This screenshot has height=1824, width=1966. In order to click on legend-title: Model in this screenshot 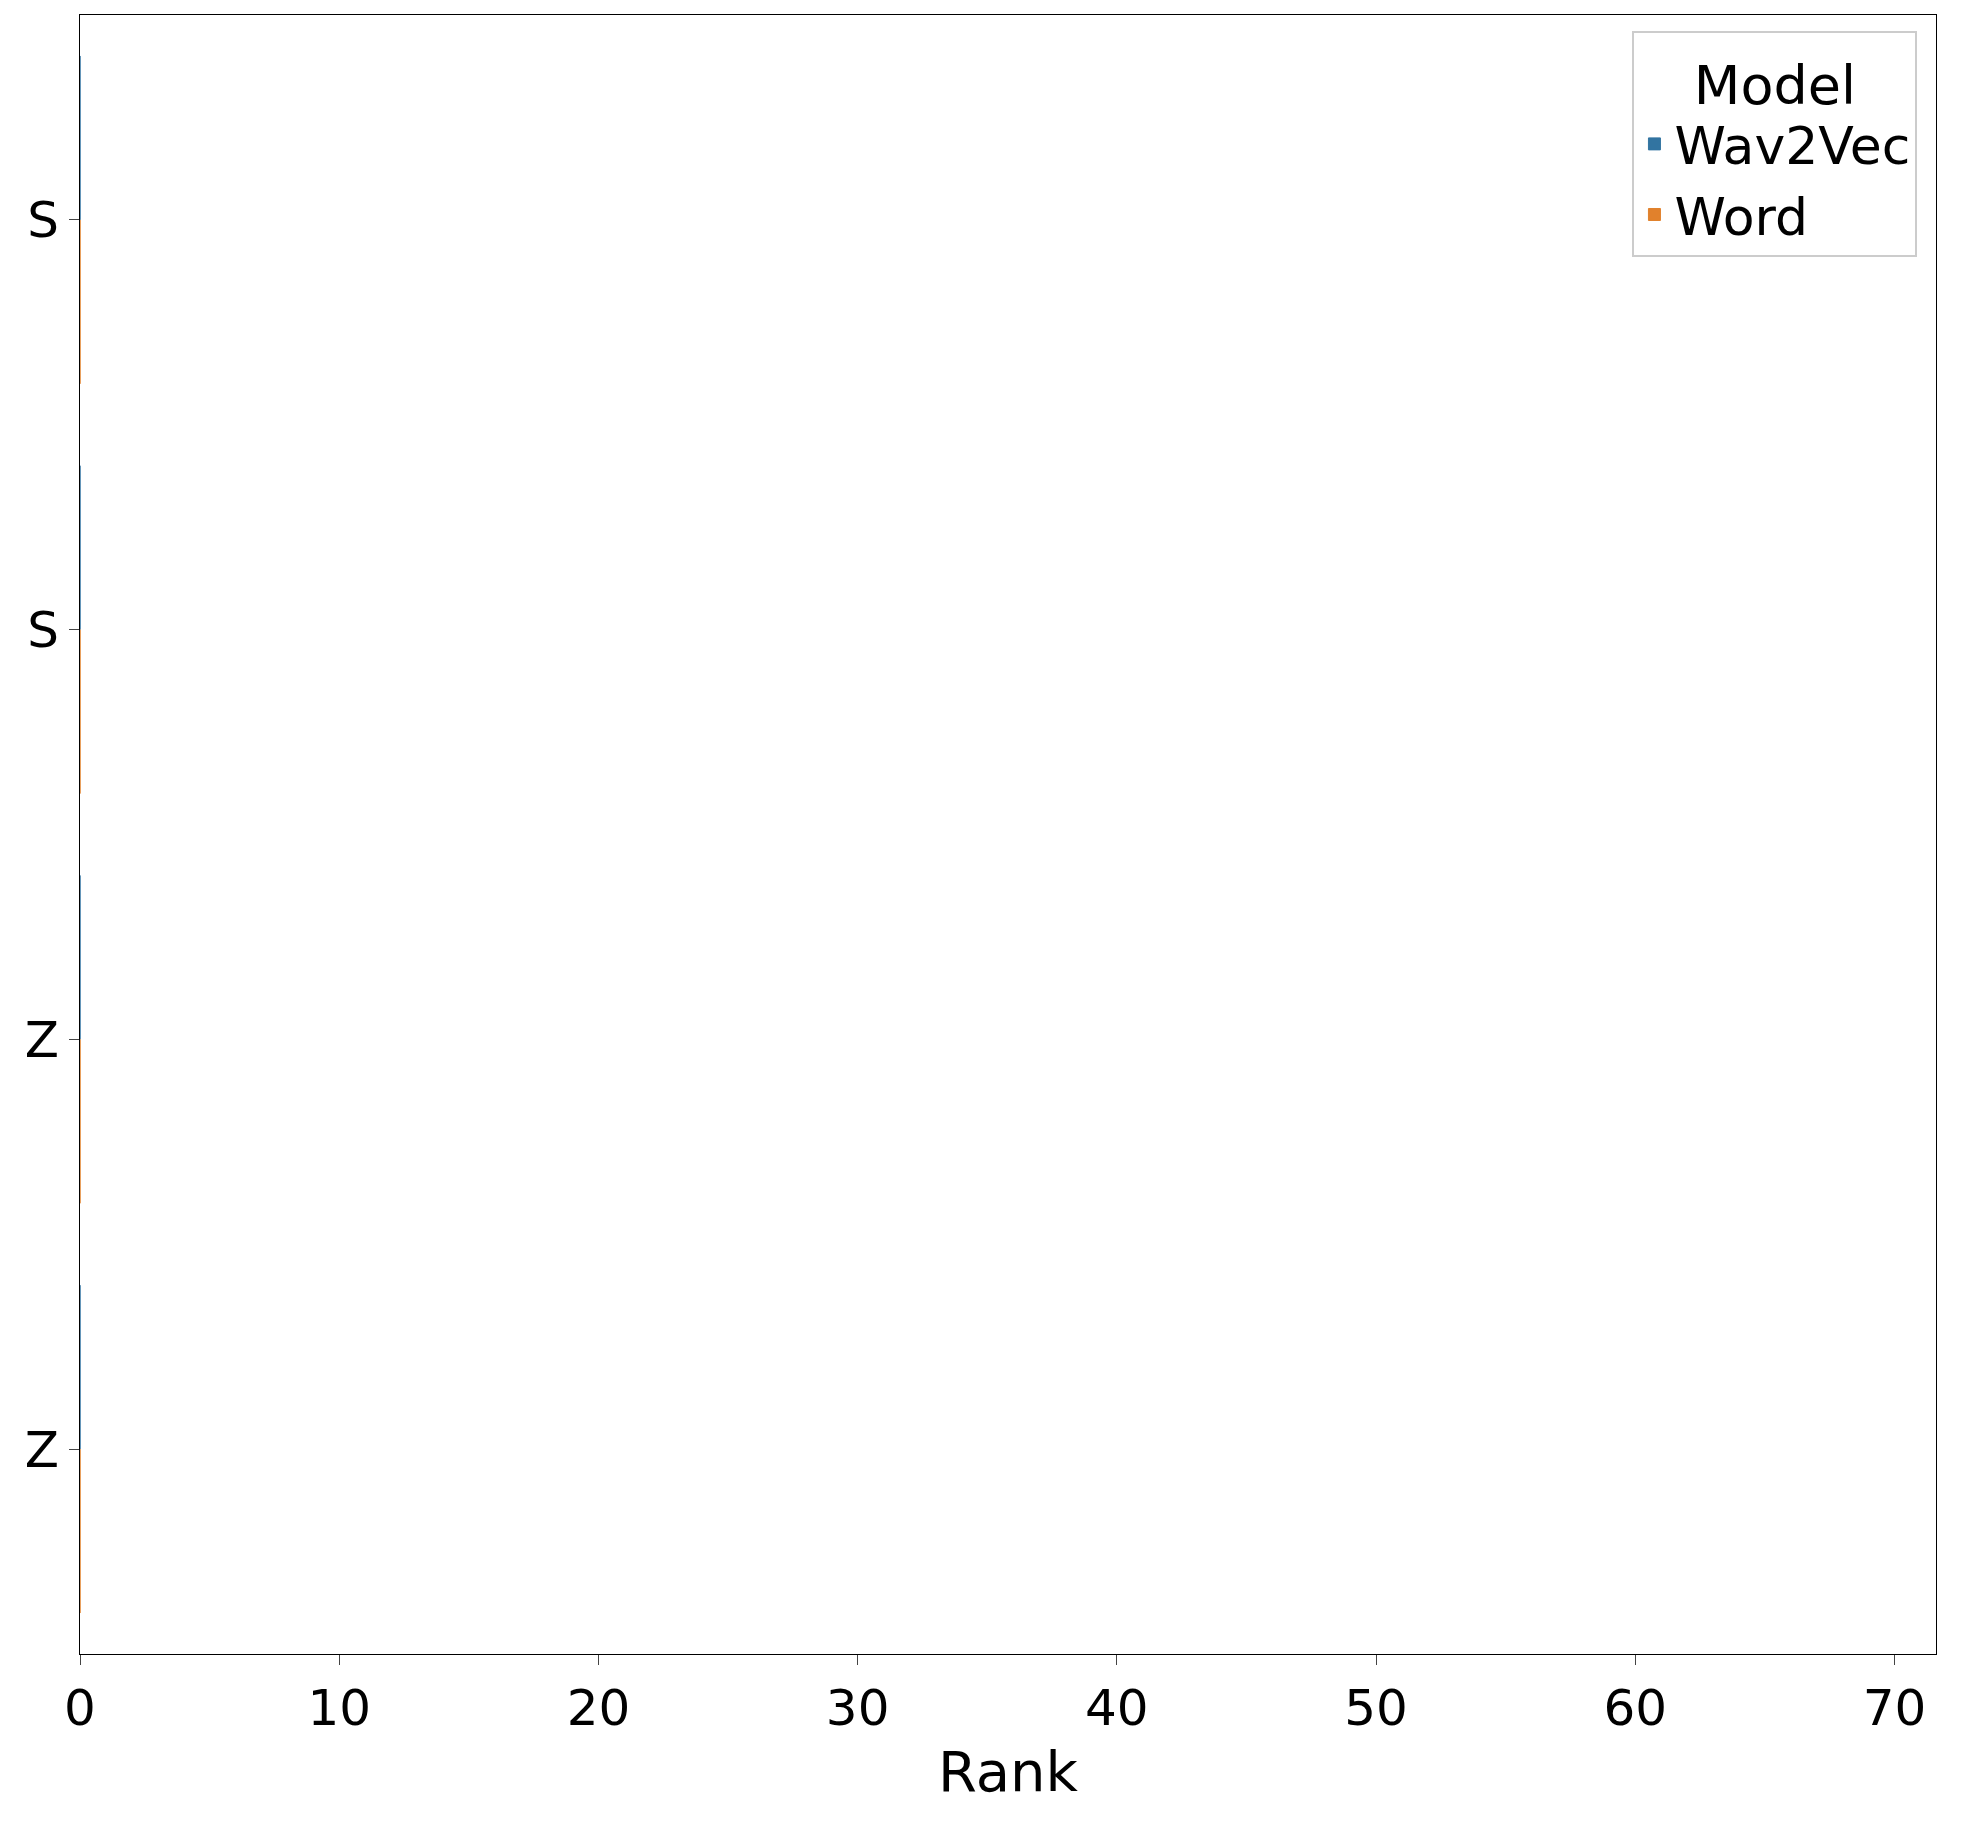, I will do `click(1775, 85)`.